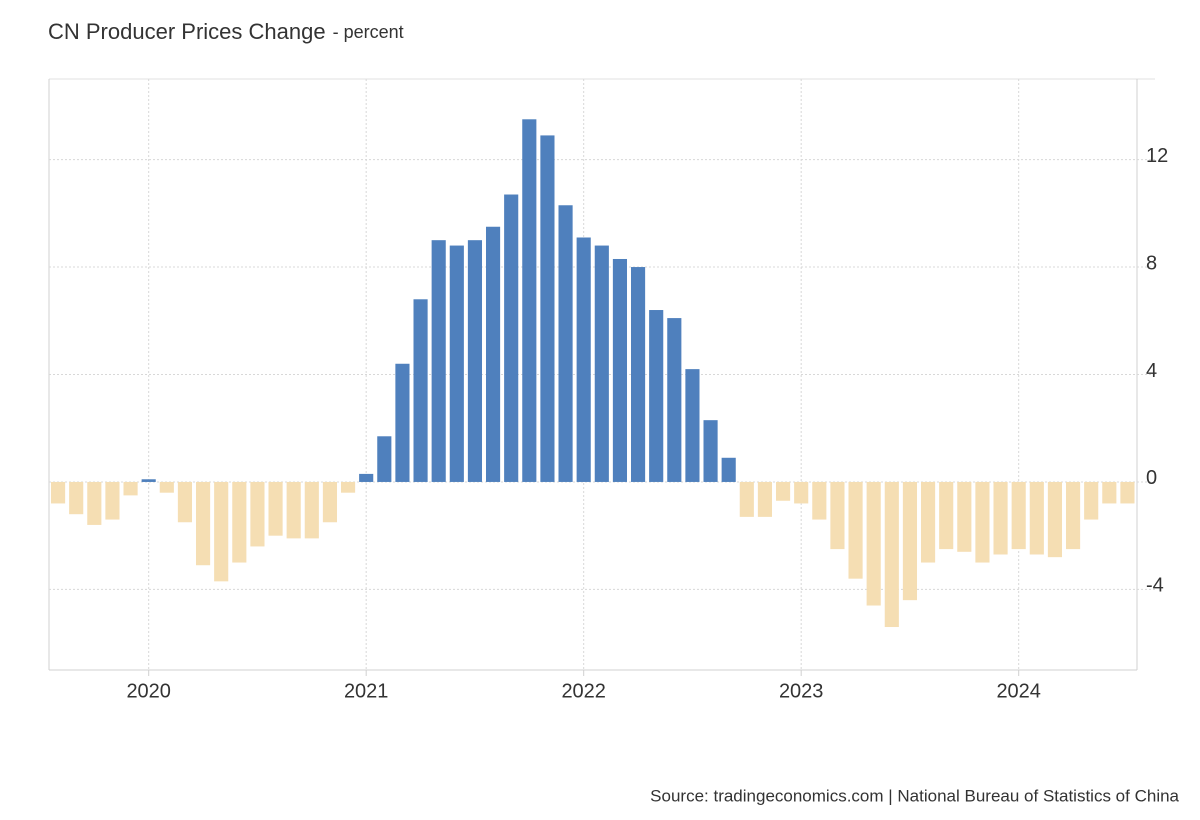 The height and width of the screenshot is (820, 1200). What do you see at coordinates (801, 691) in the screenshot?
I see `x-tick-label: 2023` at bounding box center [801, 691].